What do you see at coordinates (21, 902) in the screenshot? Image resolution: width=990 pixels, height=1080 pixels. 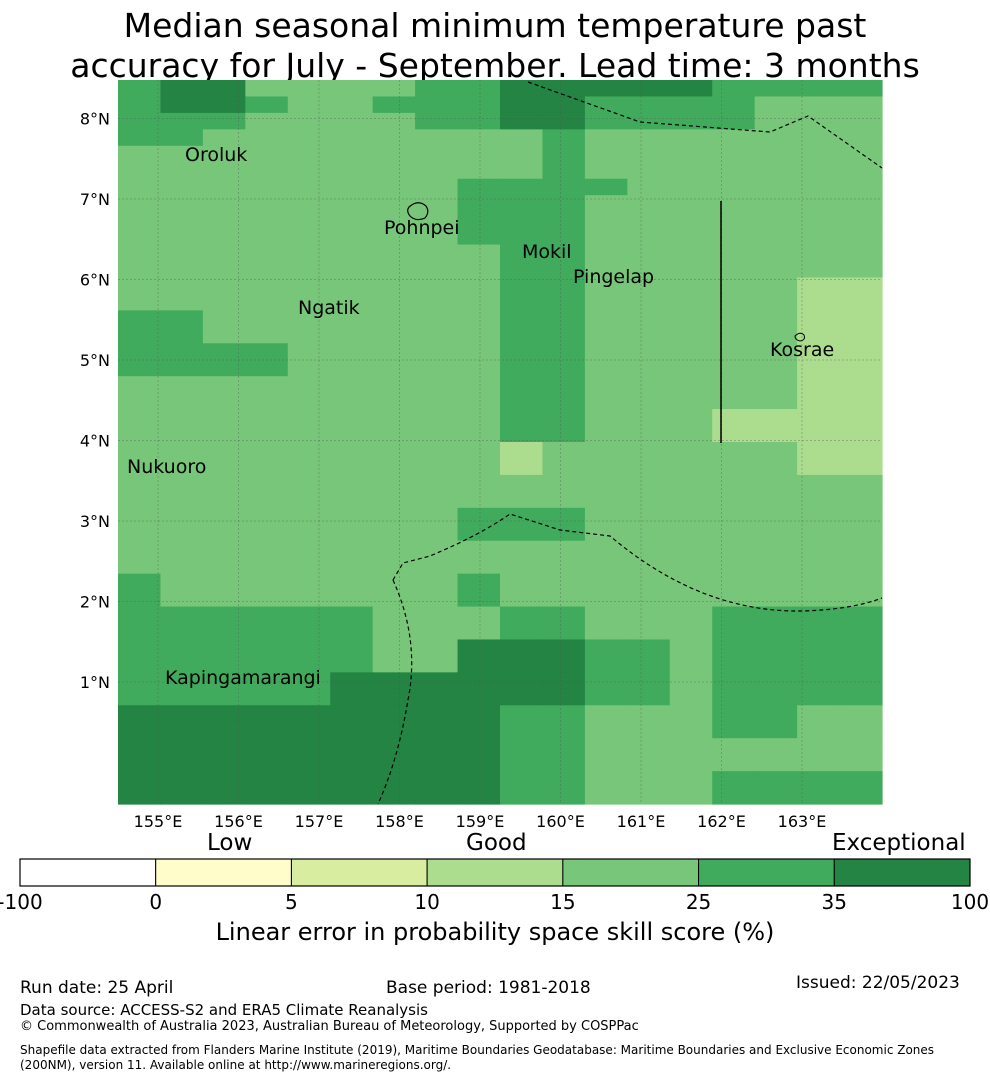 I see `colorbar-tick-label: -100` at bounding box center [21, 902].